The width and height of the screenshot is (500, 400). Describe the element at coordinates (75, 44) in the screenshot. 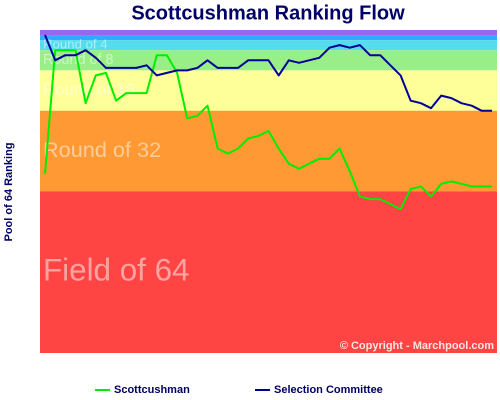

I see `band-label: Round of 4` at that location.